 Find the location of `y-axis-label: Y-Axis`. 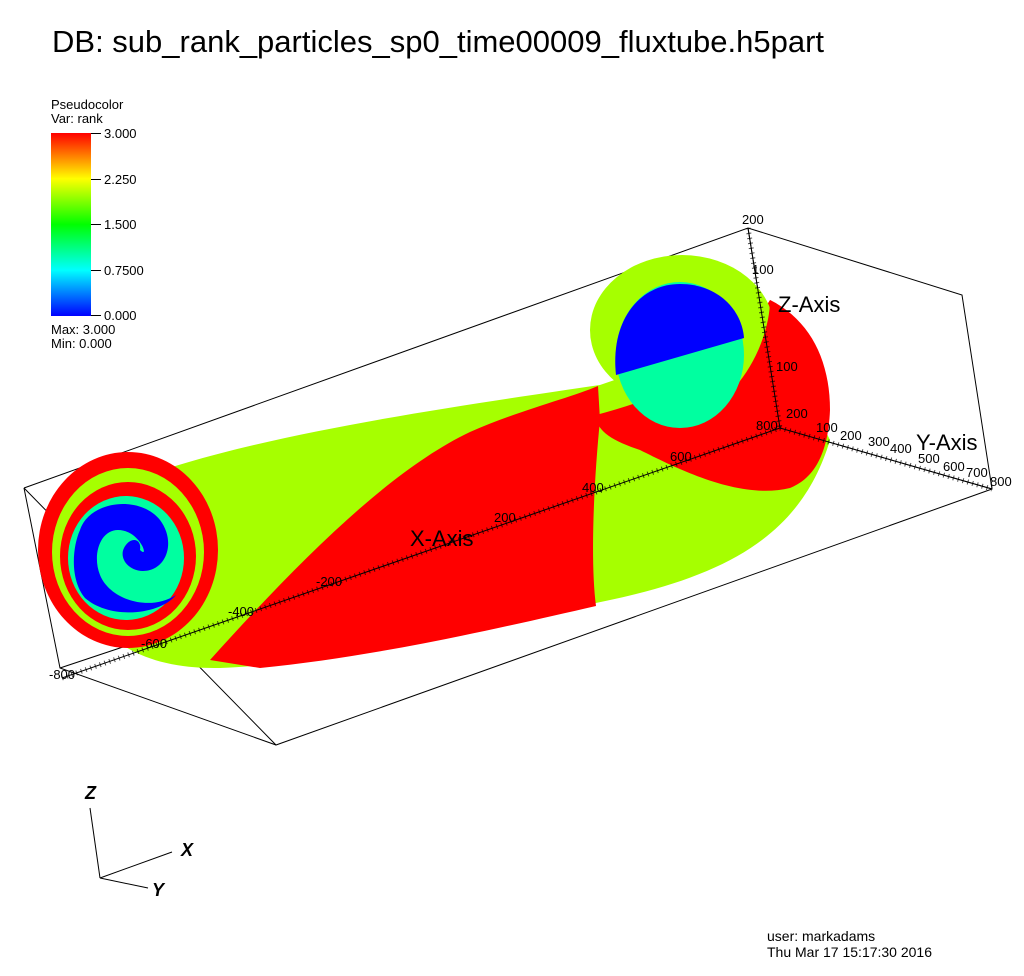

y-axis-label: Y-Axis is located at coordinates (947, 442).